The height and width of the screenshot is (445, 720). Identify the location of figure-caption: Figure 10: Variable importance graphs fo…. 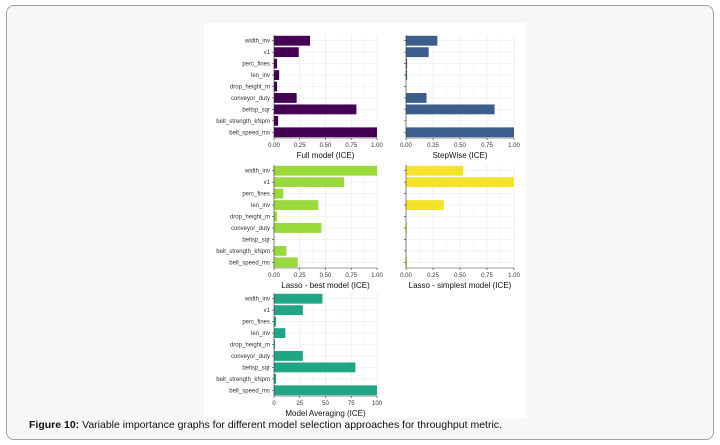
(369, 425).